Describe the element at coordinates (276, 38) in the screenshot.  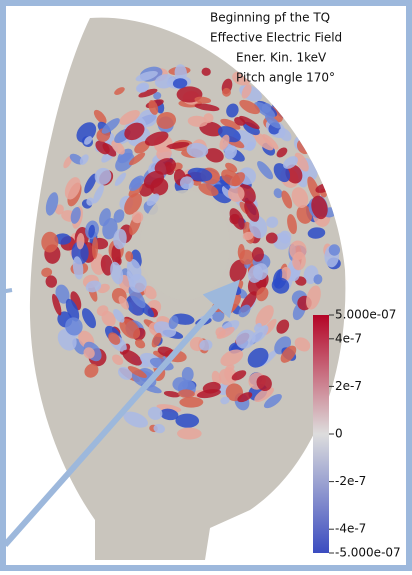
I see `annotation-line: Effective Electric Field` at that location.